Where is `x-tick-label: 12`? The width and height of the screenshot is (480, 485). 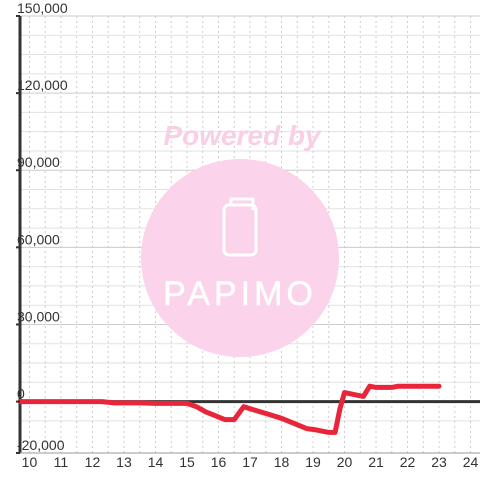 x-tick-label: 12 is located at coordinates (93, 462).